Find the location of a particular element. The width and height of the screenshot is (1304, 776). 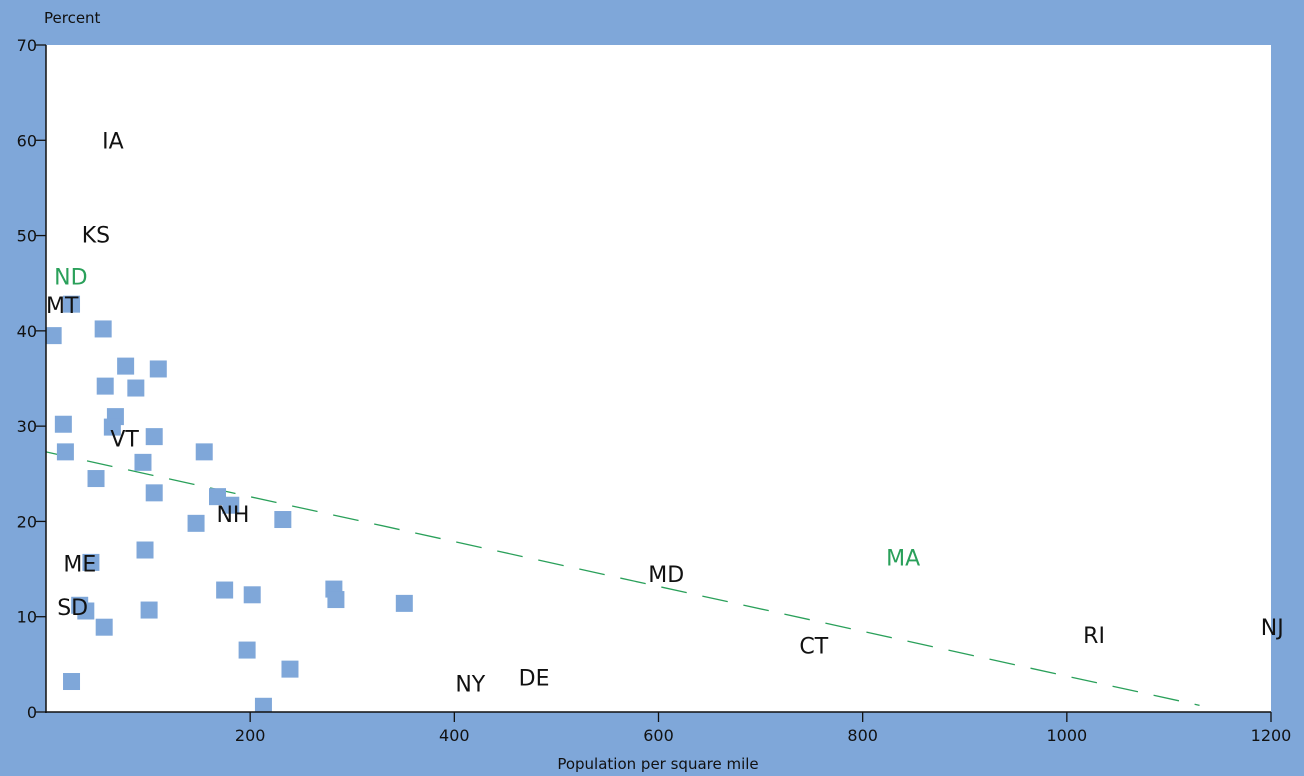

state-label: ME is located at coordinates (79, 564).